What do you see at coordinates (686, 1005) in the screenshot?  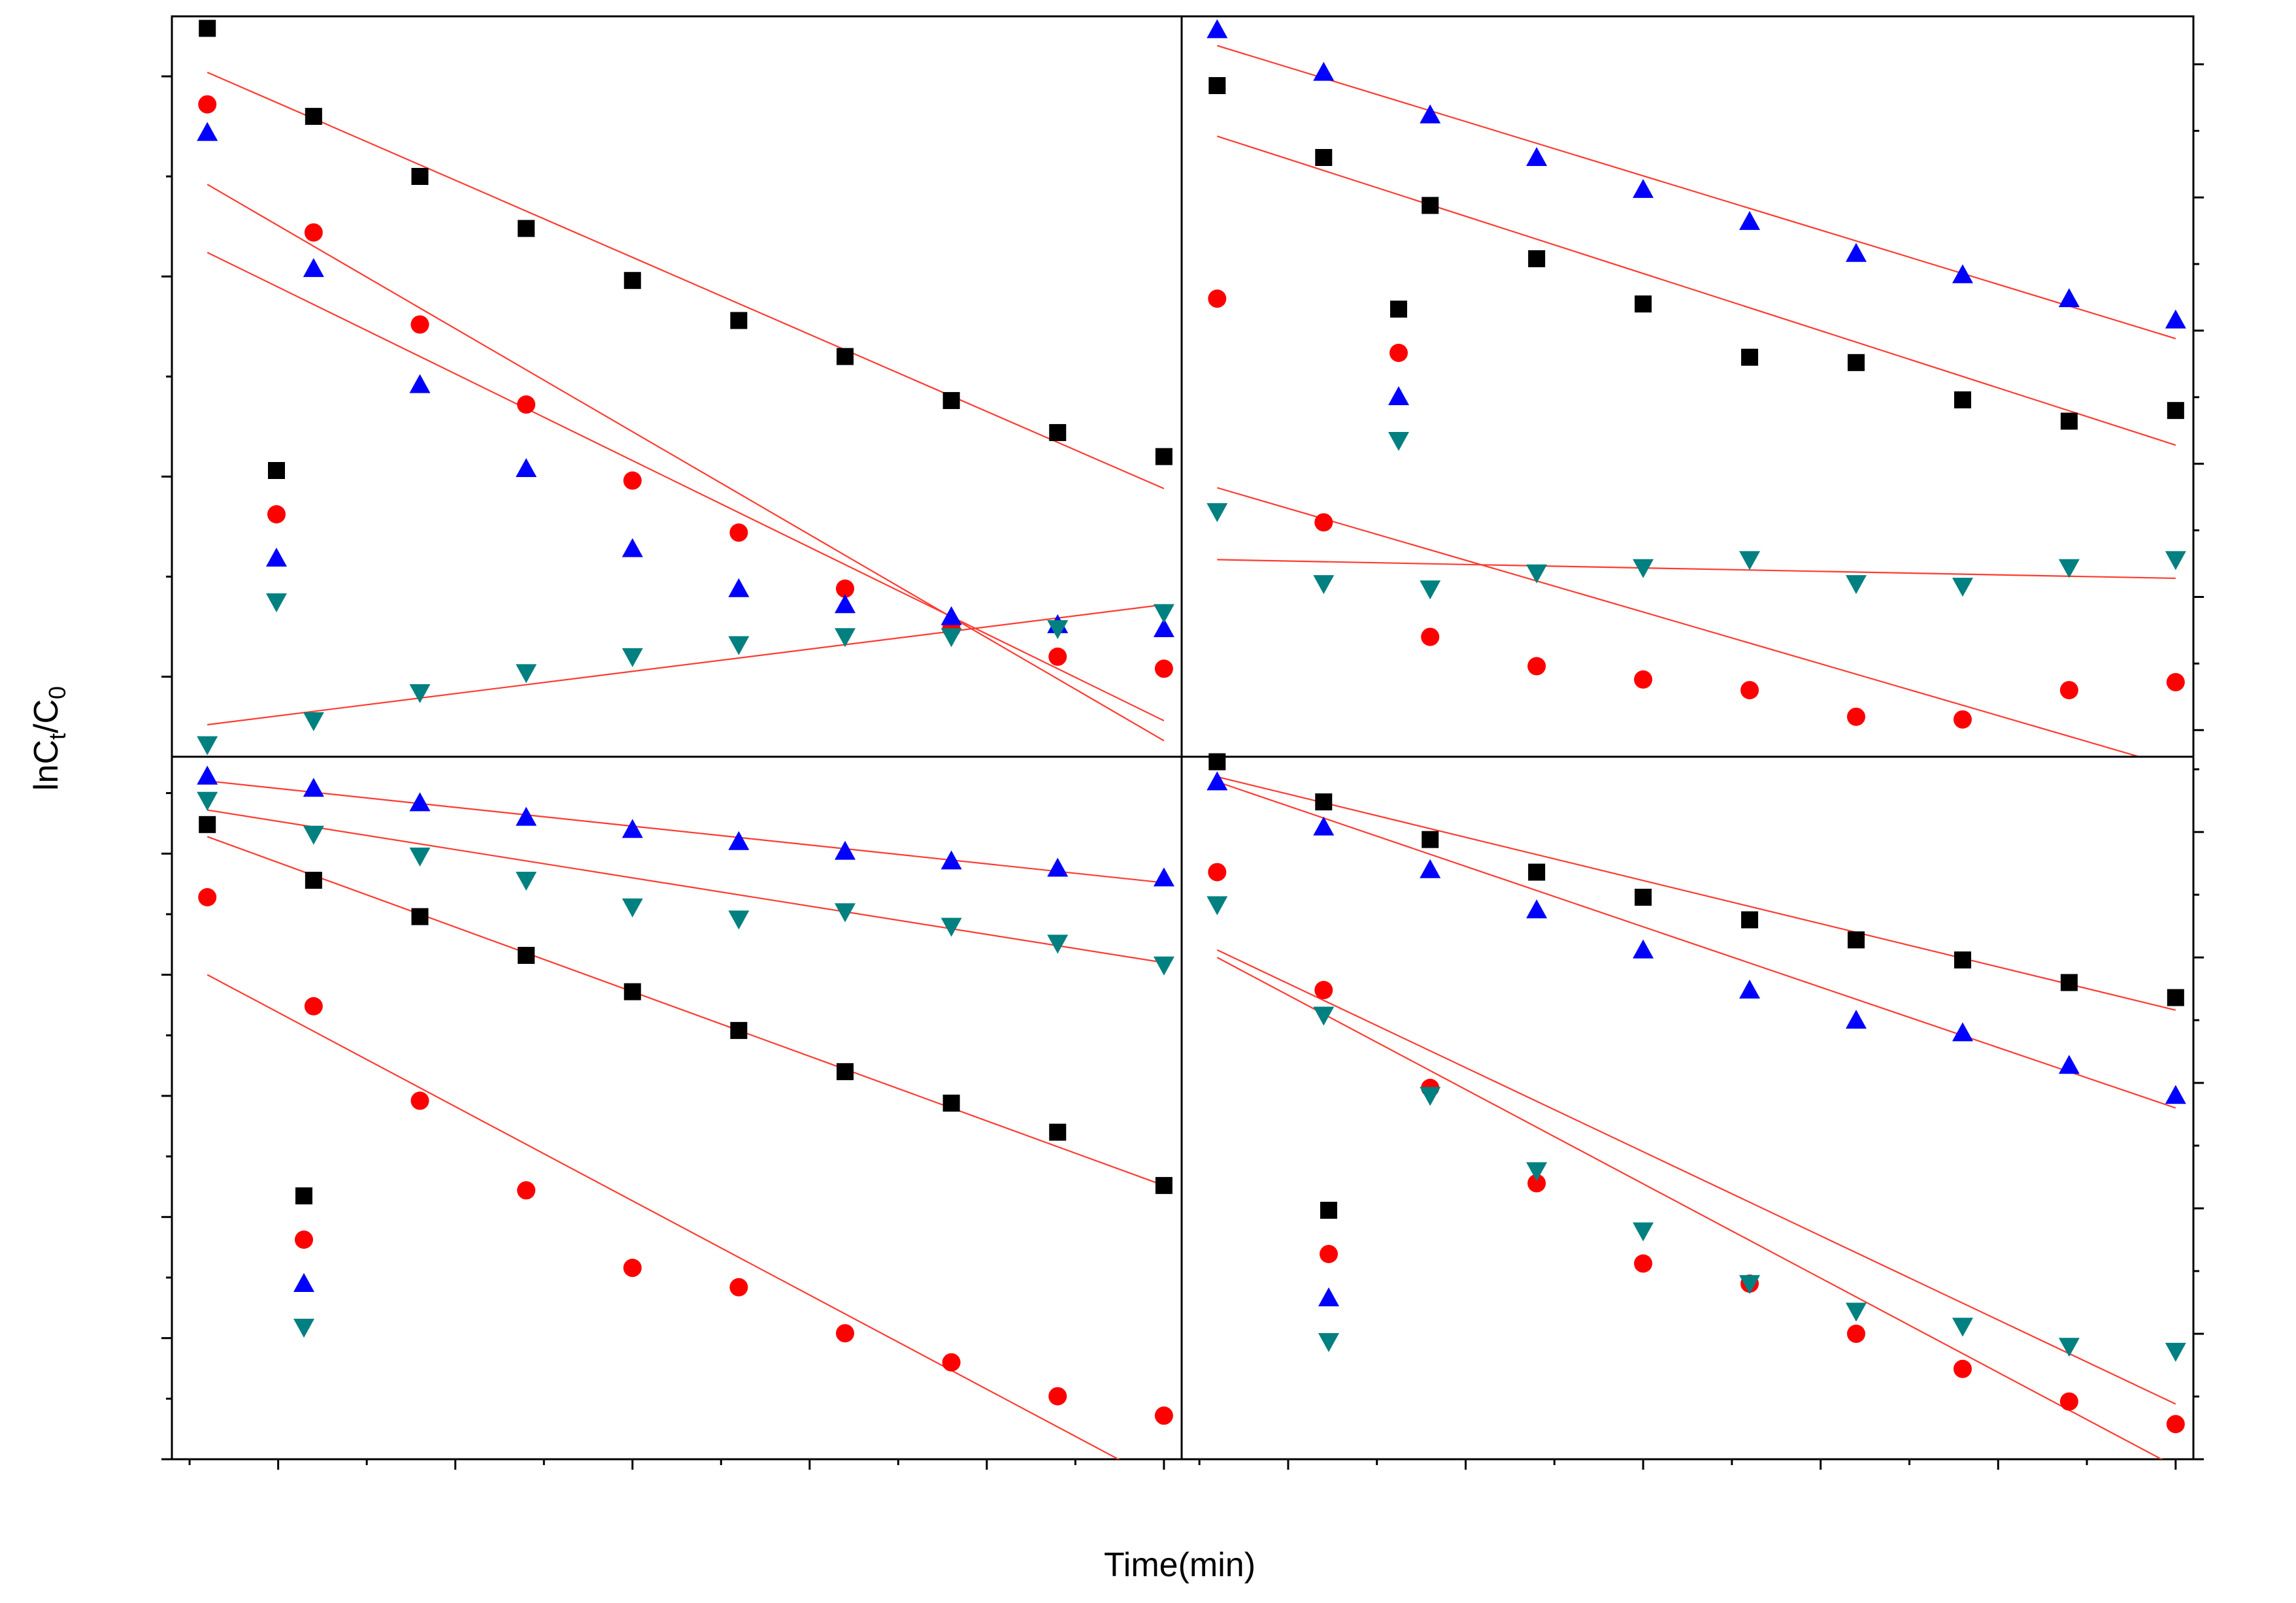 I see `panel-c-series-30-mg` at bounding box center [686, 1005].